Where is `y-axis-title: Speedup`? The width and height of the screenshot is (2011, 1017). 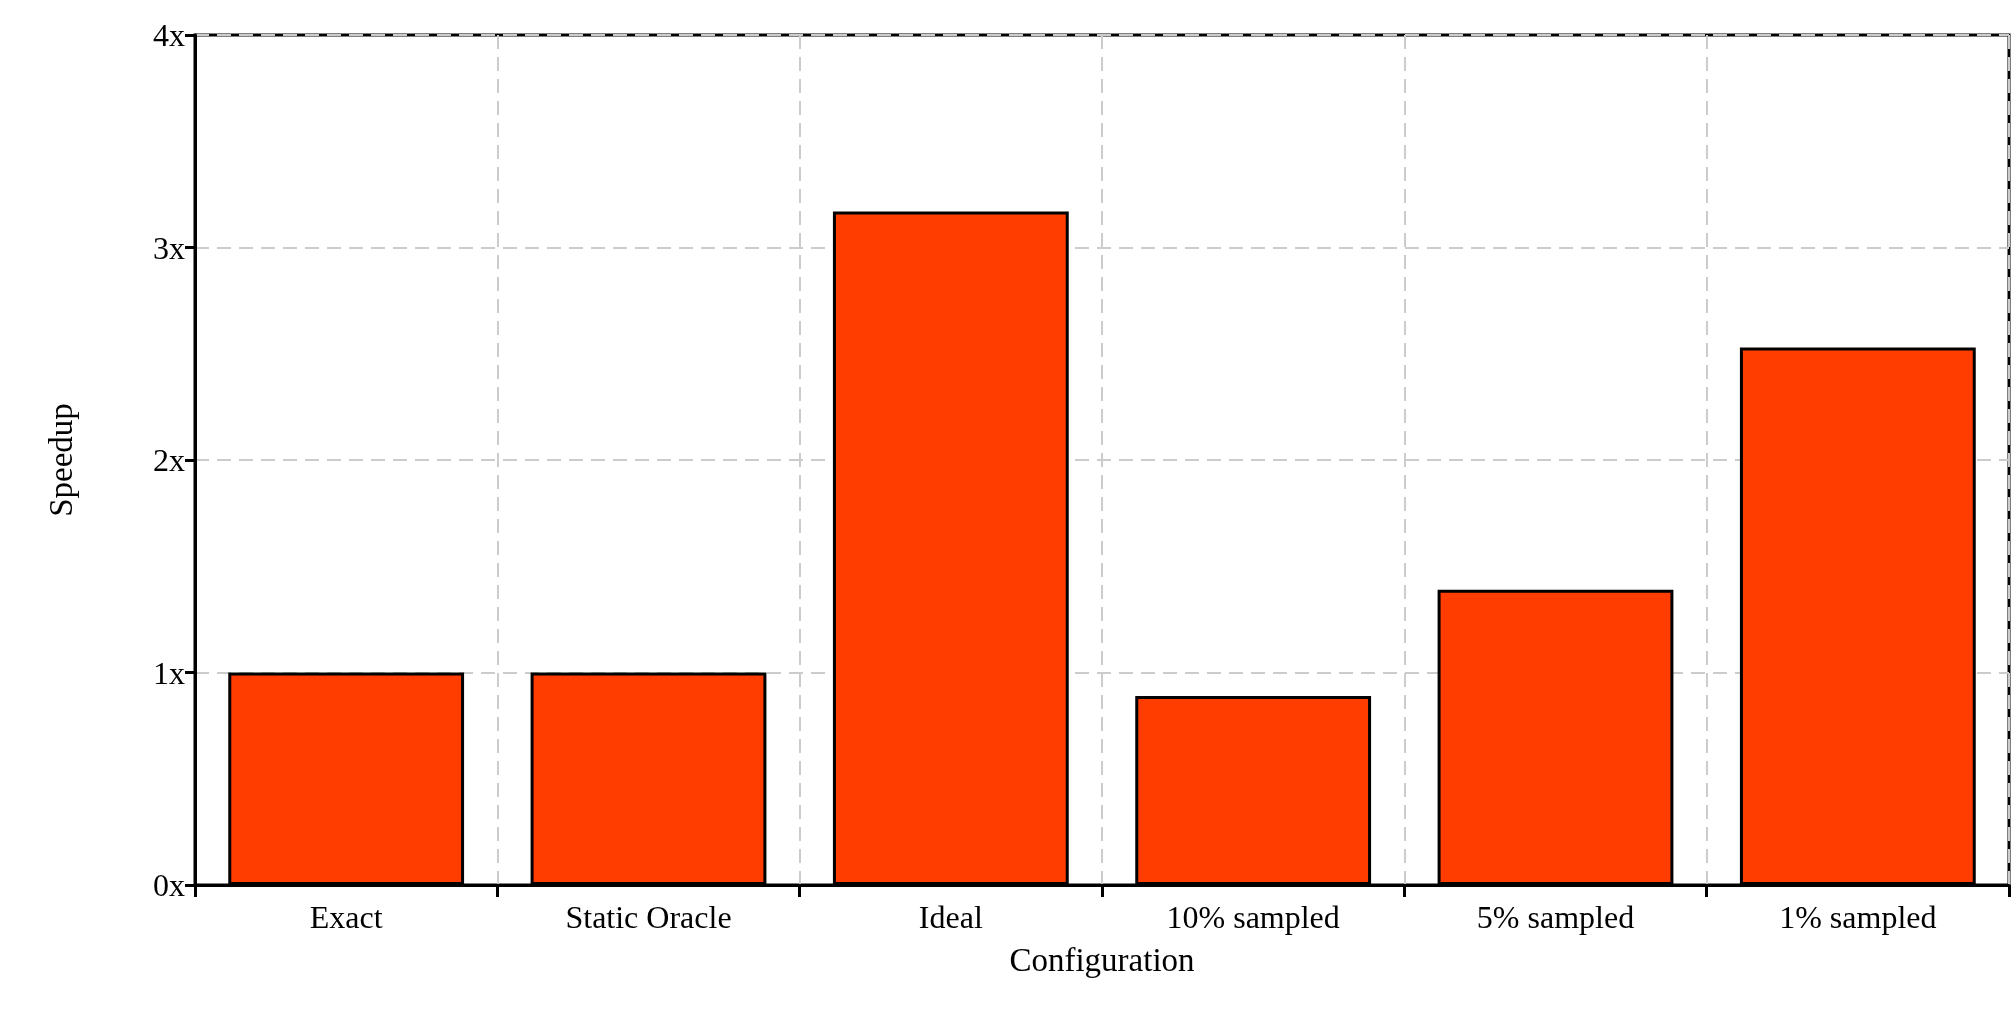 y-axis-title: Speedup is located at coordinates (60, 460).